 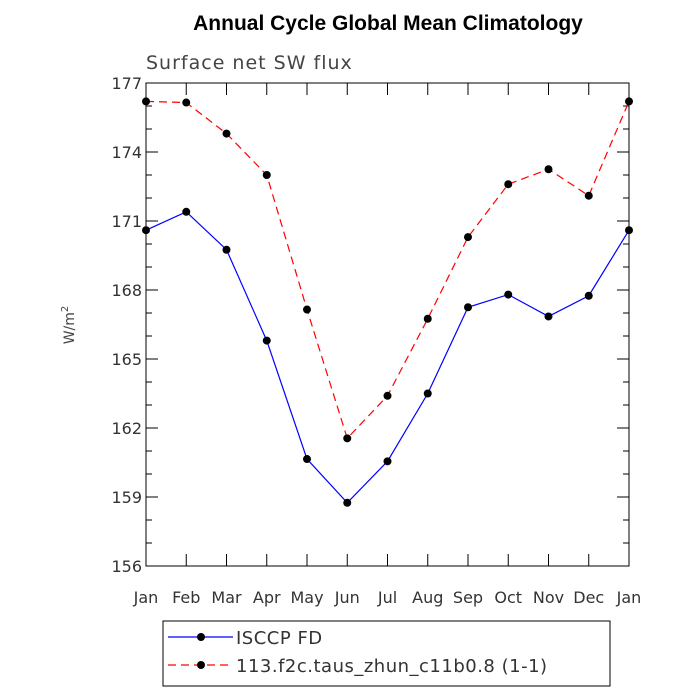 What do you see at coordinates (186, 597) in the screenshot?
I see `x-tick-label: Feb` at bounding box center [186, 597].